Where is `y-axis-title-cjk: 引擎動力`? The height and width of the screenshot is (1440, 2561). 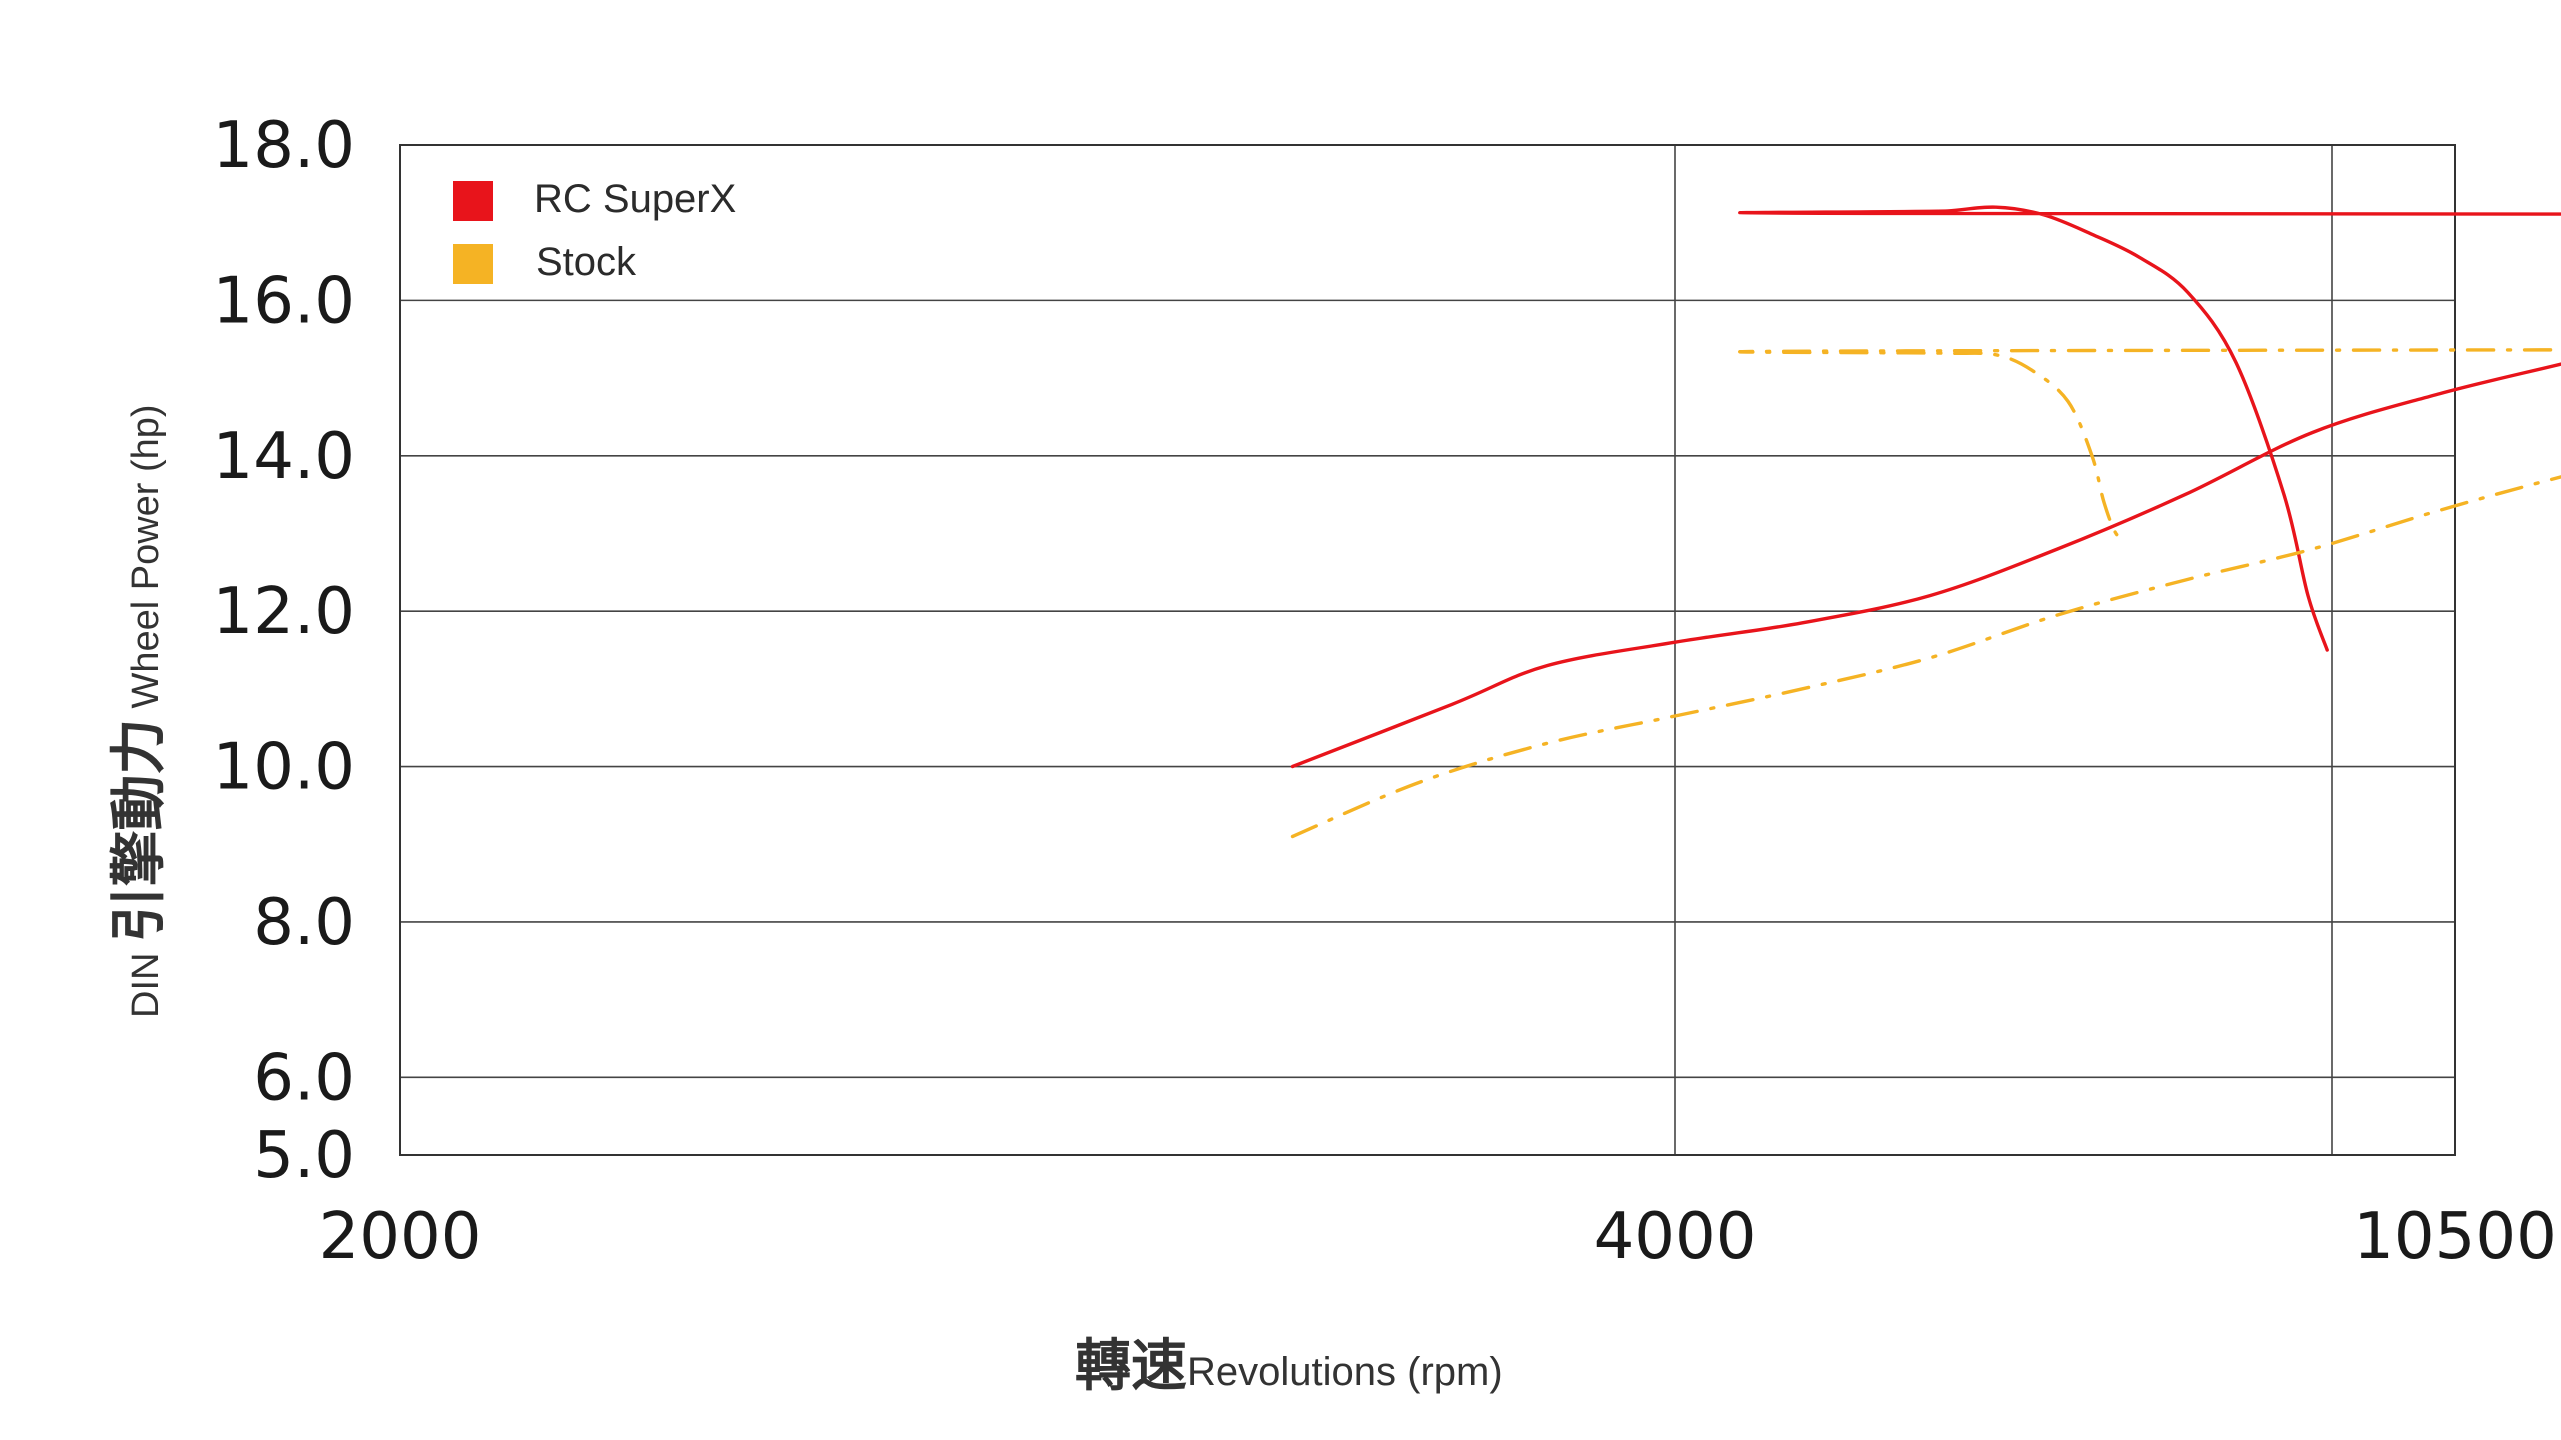 y-axis-title-cjk: 引擎動力 is located at coordinates (138, 831).